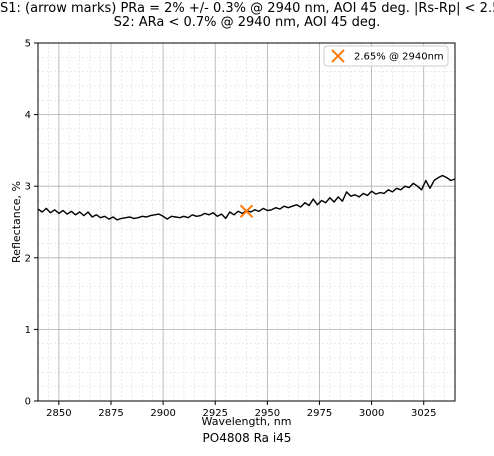  I want to click on y-tick-label: 5, so click(28, 44).